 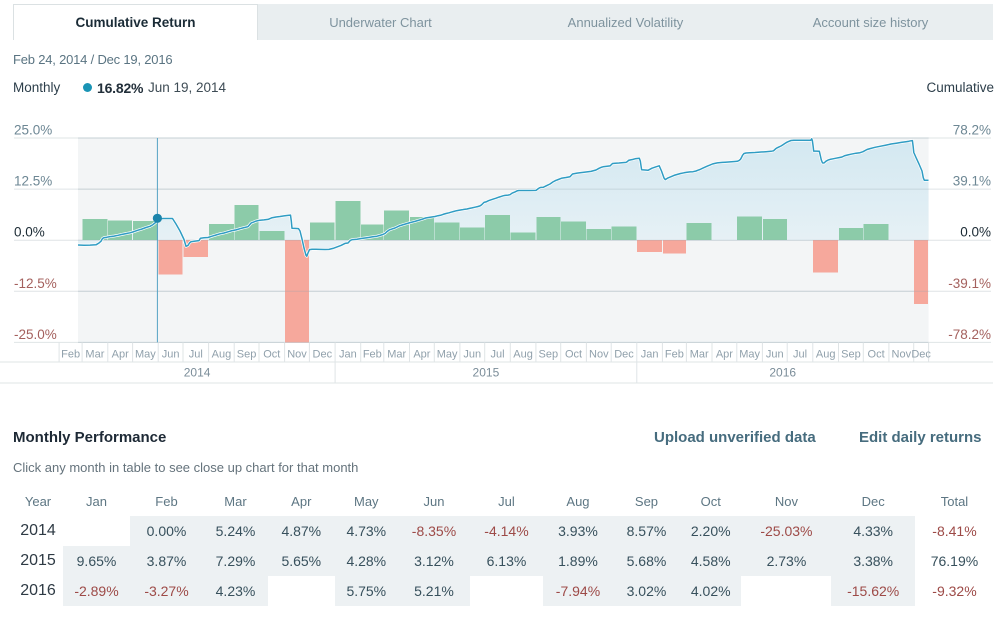 I want to click on svg-text: -39.1%, so click(x=969, y=283).